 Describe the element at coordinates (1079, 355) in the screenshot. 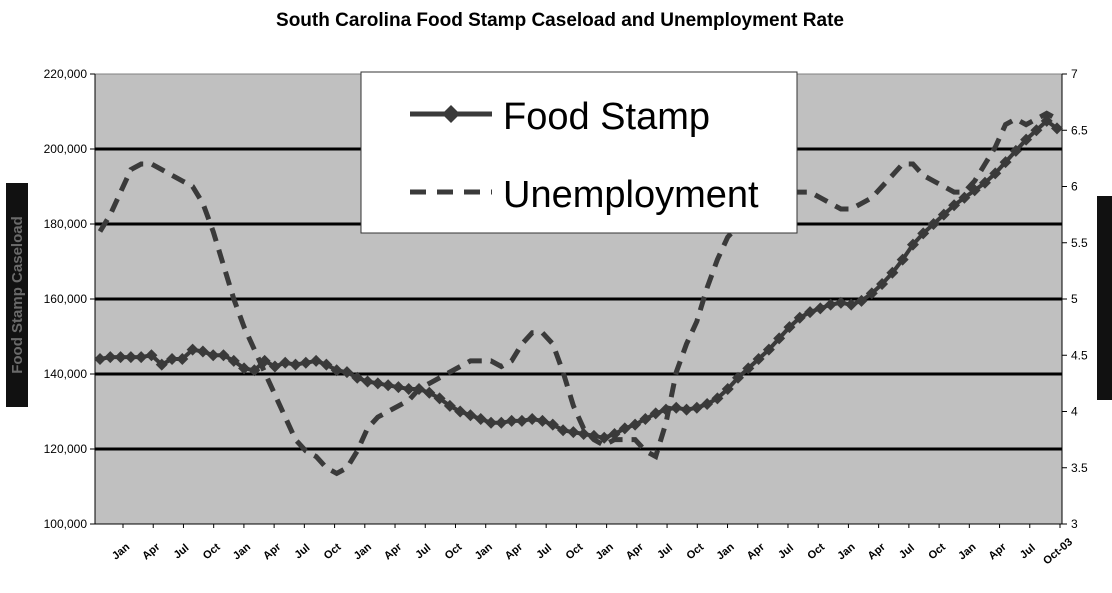

I see `y2-tick-label: 4.5` at that location.